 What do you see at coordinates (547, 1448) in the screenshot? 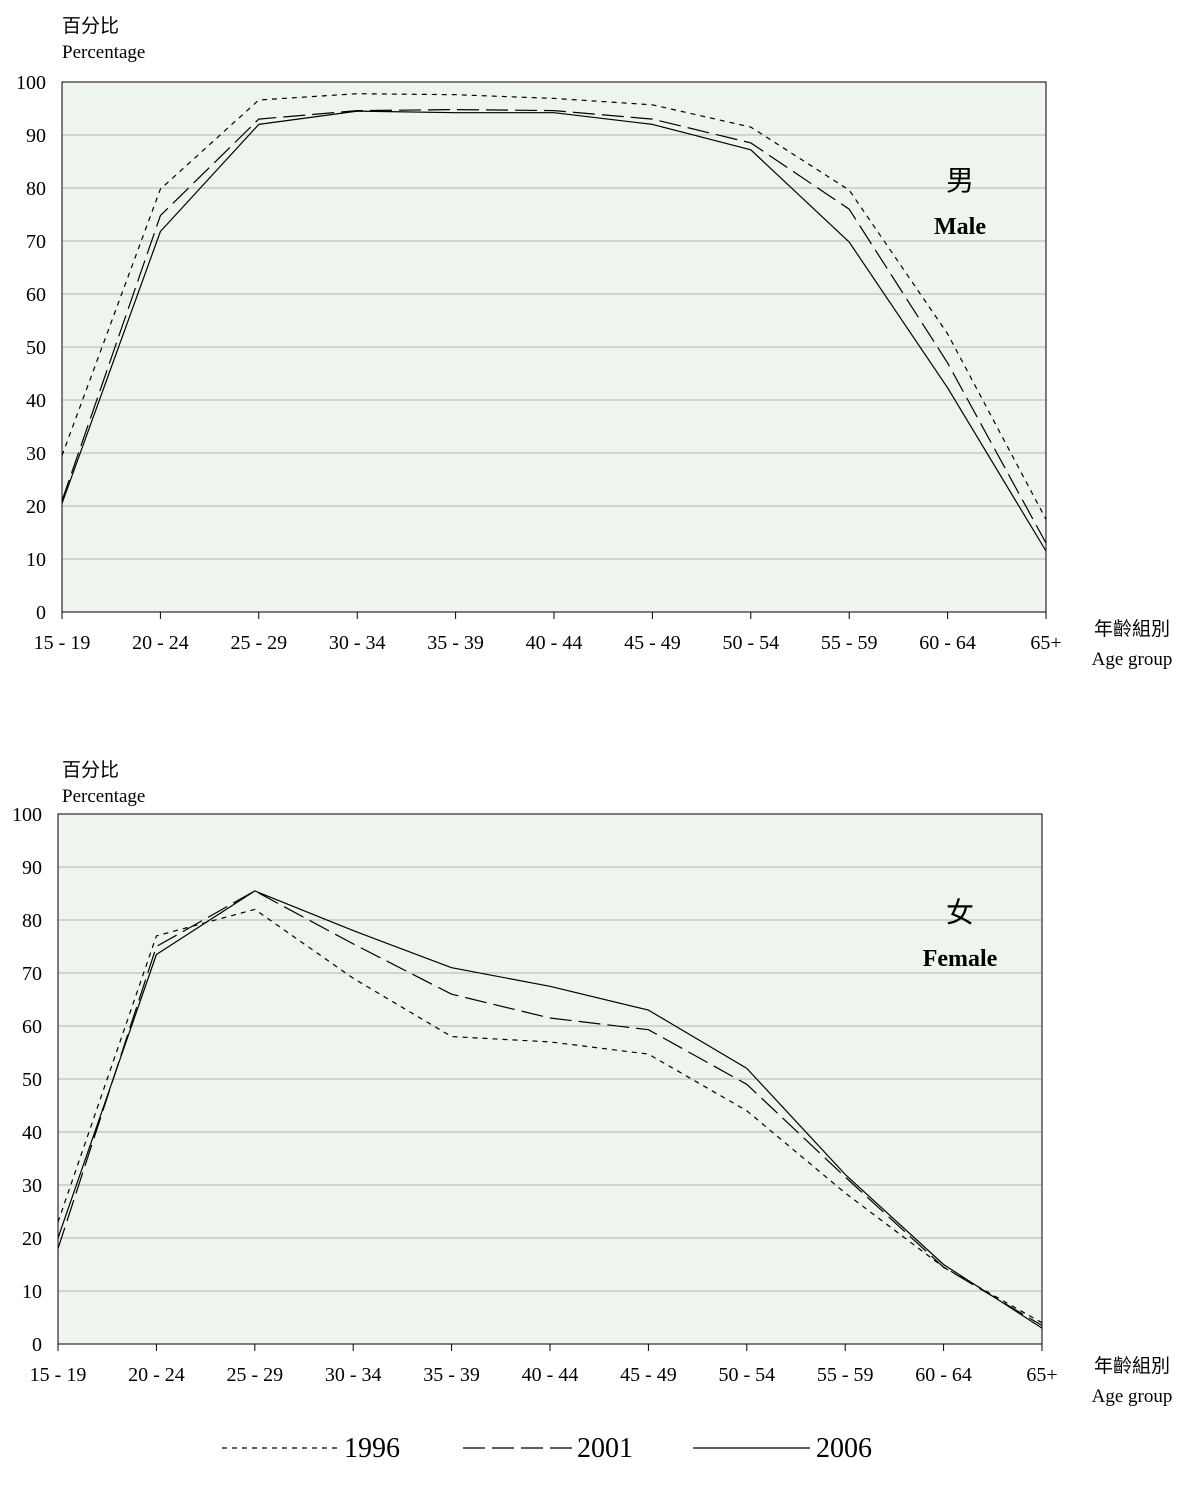
I see `legend: 1996 2001 2006` at bounding box center [547, 1448].